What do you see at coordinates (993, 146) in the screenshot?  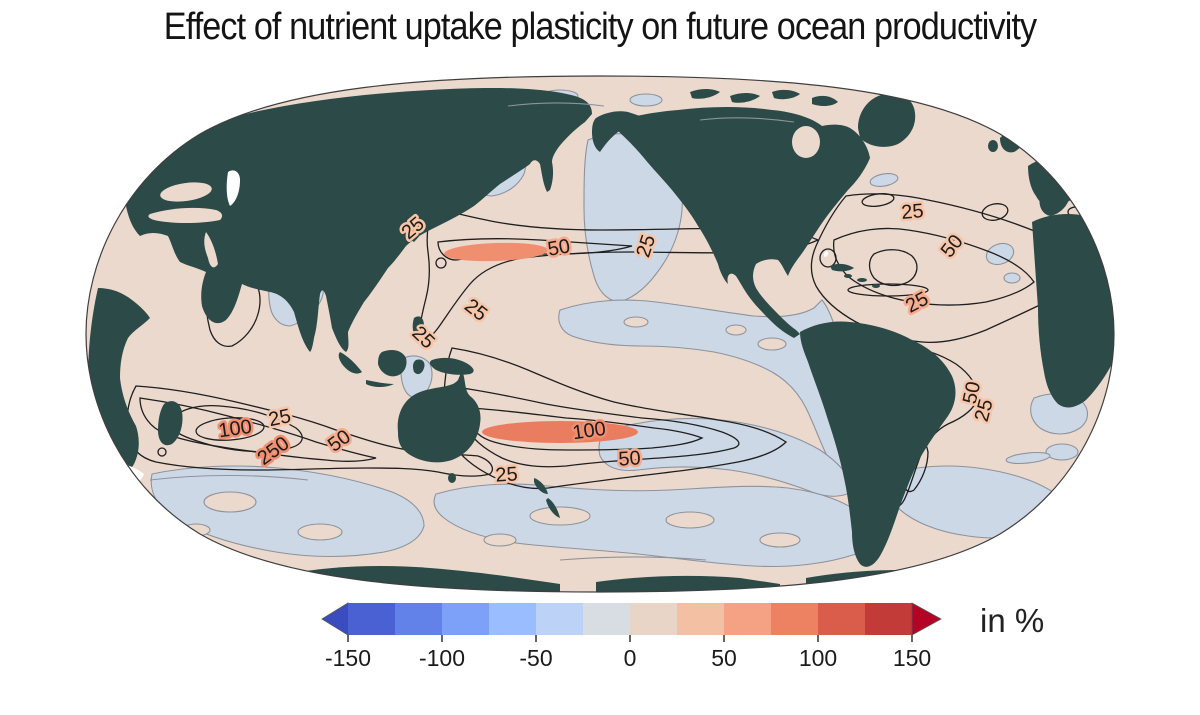 I see `land-ireland` at bounding box center [993, 146].